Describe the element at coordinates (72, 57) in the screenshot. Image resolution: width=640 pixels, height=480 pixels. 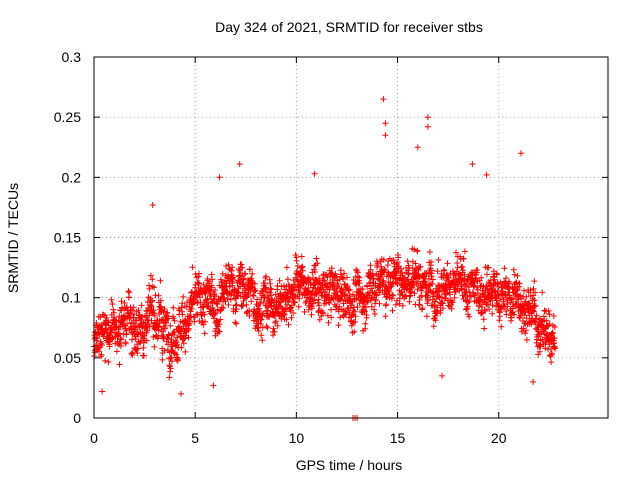
I see `y-tick-label: 0.3` at that location.